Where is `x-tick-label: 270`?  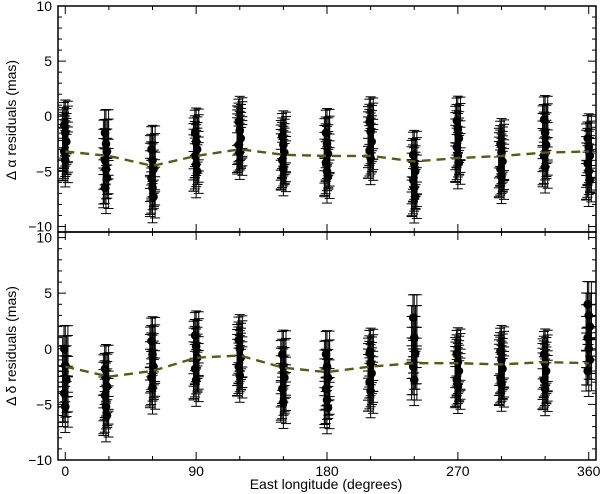 x-tick-label: 270 is located at coordinates (458, 471).